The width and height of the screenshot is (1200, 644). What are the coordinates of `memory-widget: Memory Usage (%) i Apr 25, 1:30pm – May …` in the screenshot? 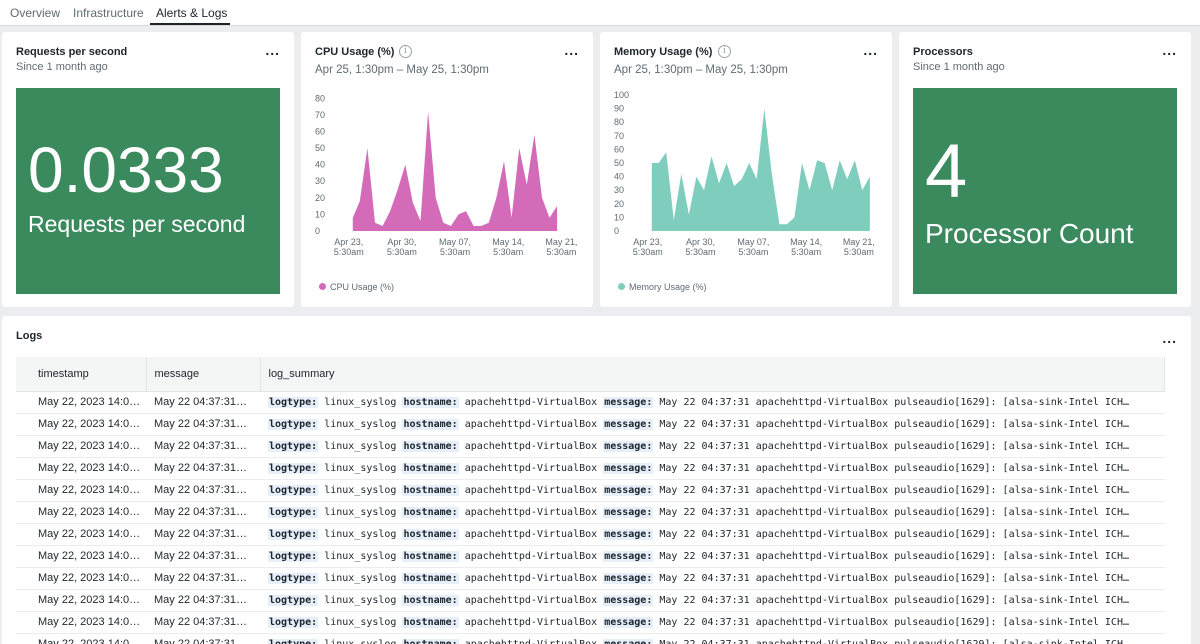 It's located at (746, 169).